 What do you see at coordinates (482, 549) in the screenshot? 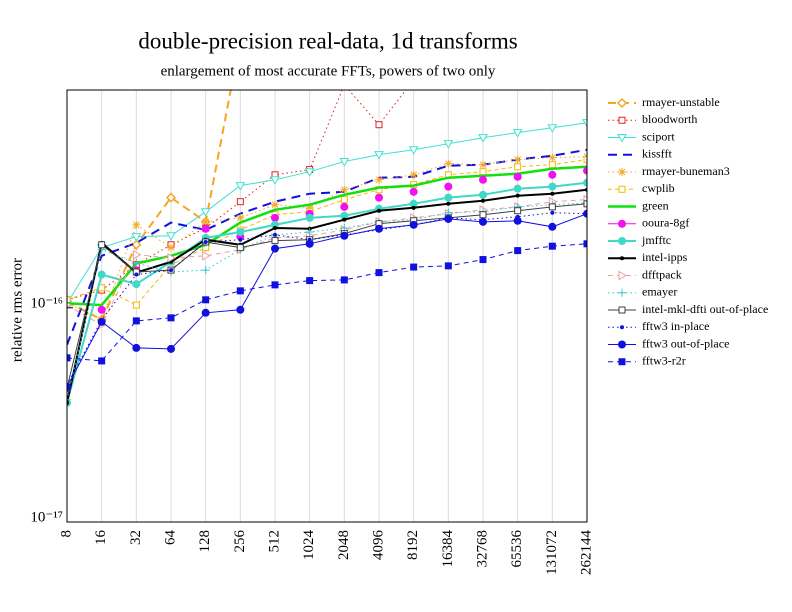
I see `x-tick-label: 32768` at bounding box center [482, 549].